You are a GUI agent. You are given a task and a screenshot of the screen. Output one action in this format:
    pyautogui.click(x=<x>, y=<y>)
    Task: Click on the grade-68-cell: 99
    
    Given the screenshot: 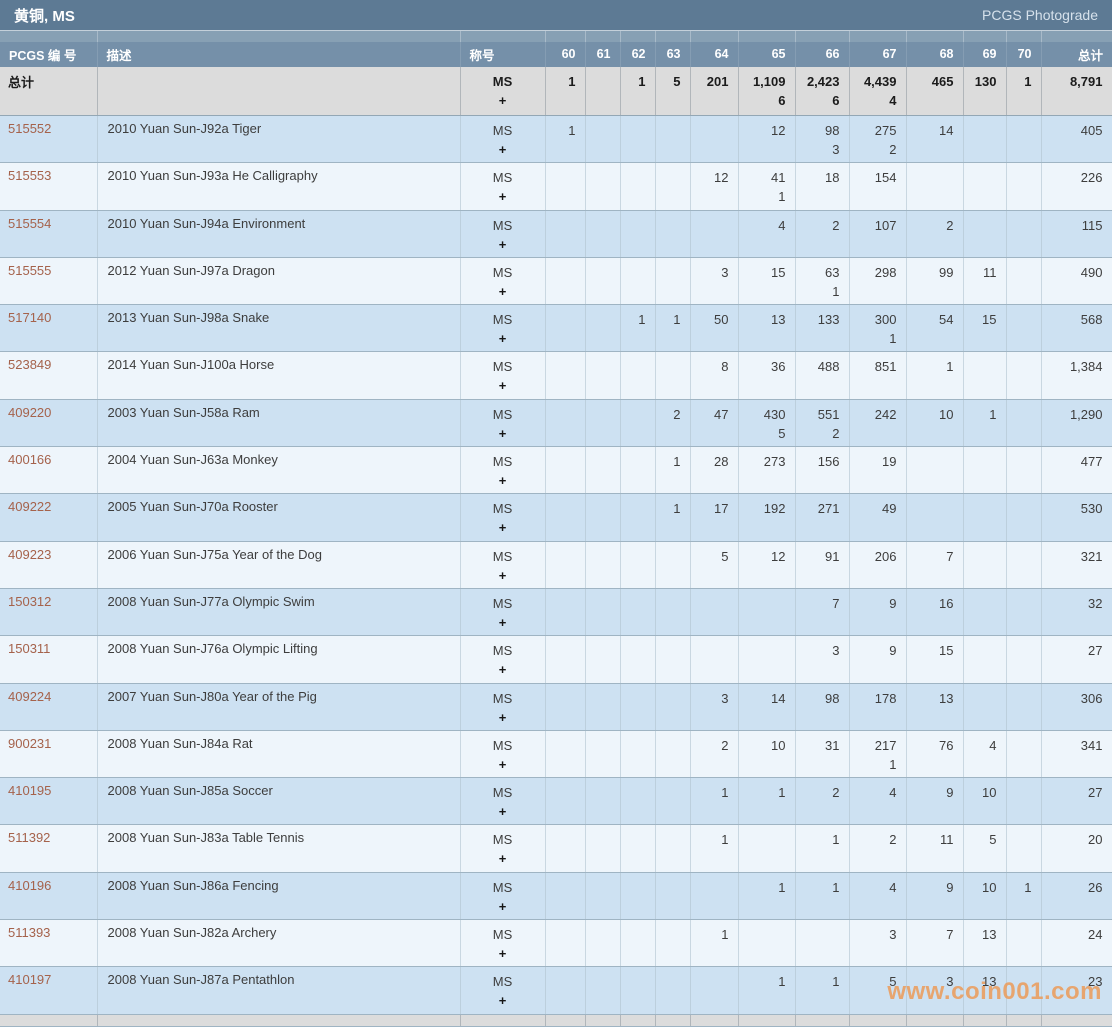 What is the action you would take?
    pyautogui.click(x=934, y=281)
    